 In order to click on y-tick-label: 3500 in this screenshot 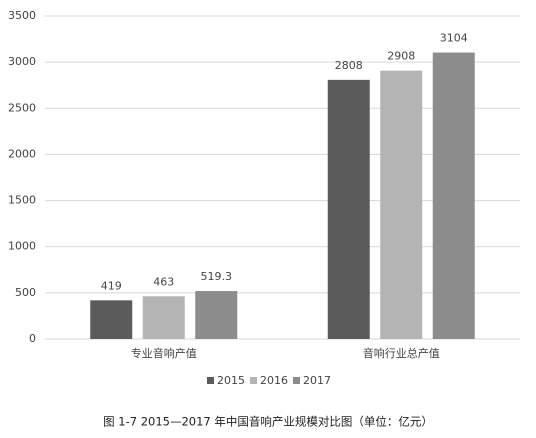, I will do `click(22, 15)`.